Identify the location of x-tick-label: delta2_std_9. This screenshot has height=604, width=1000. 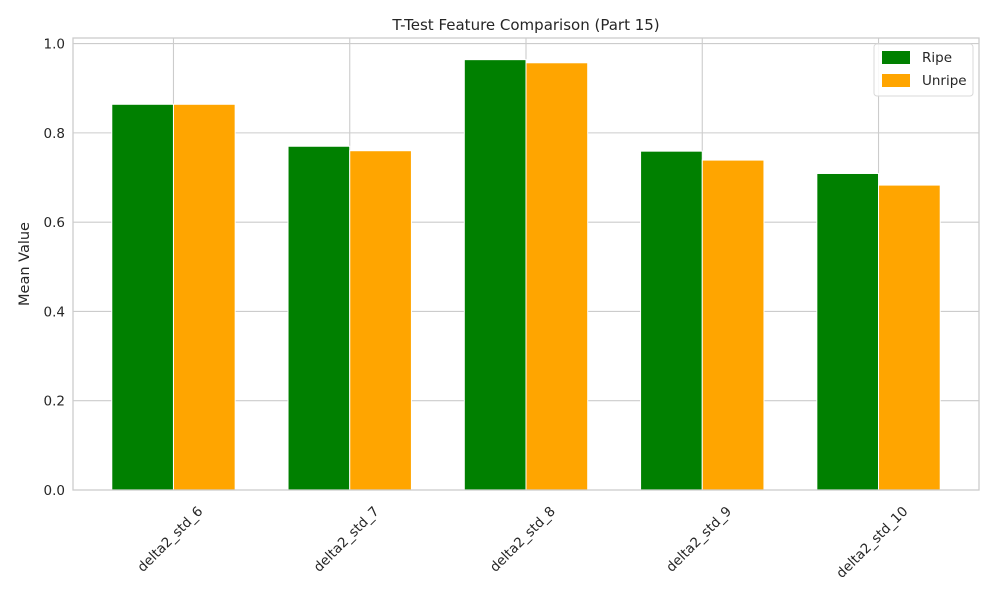
(699, 540).